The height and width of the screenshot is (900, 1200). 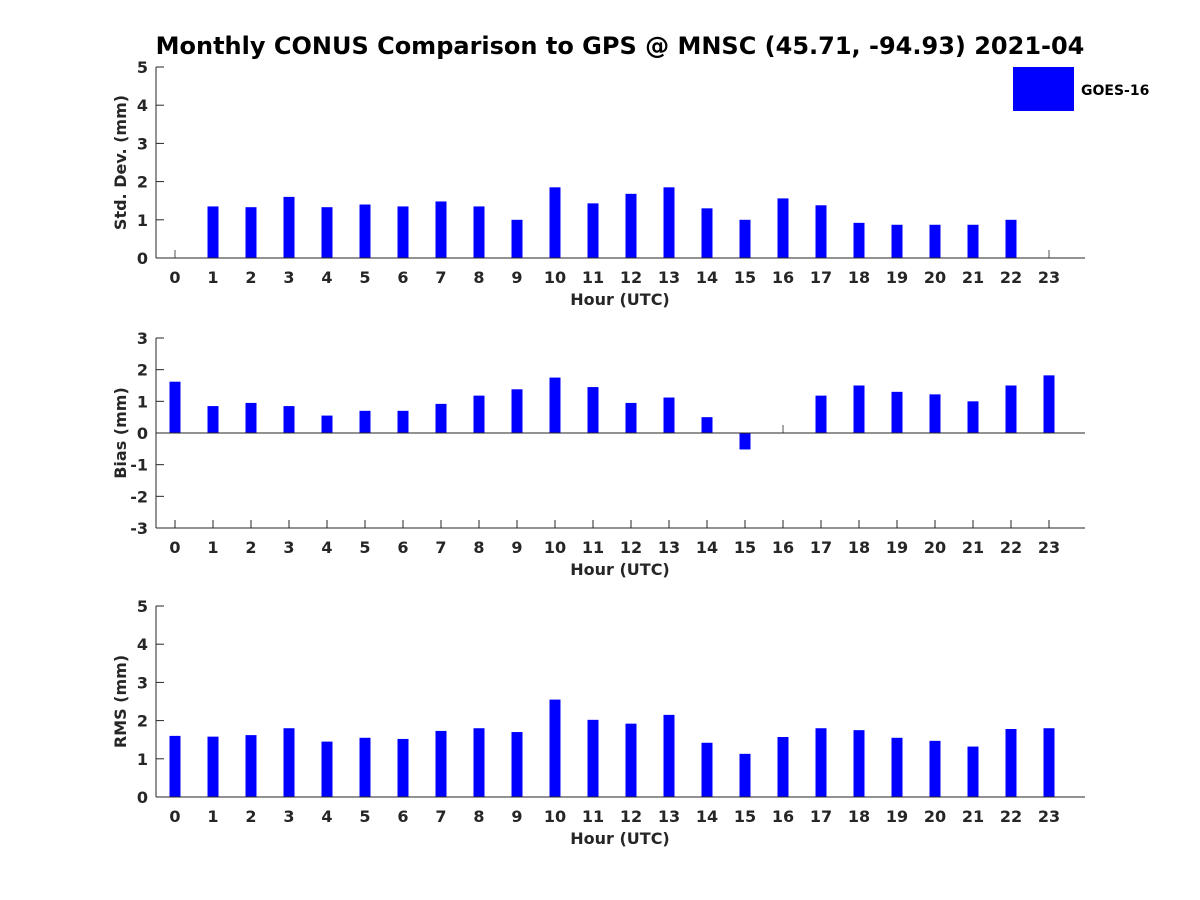 What do you see at coordinates (669, 547) in the screenshot?
I see `x-tick-label: 13` at bounding box center [669, 547].